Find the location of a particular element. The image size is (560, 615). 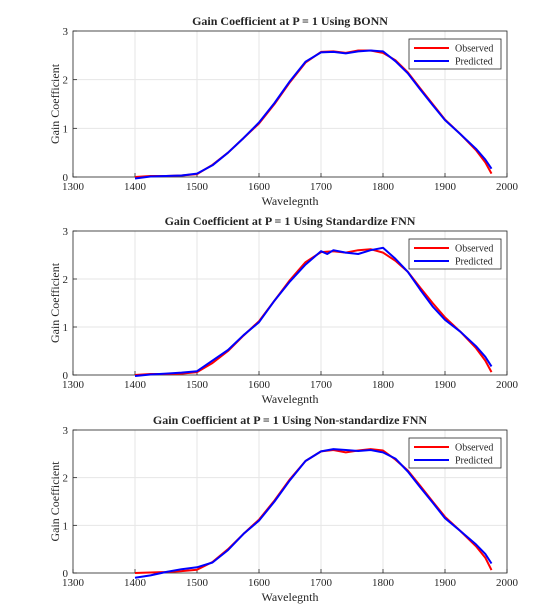

chart-title: Gain Coefficient at P = 1 Using BONN is located at coordinates (290, 21).